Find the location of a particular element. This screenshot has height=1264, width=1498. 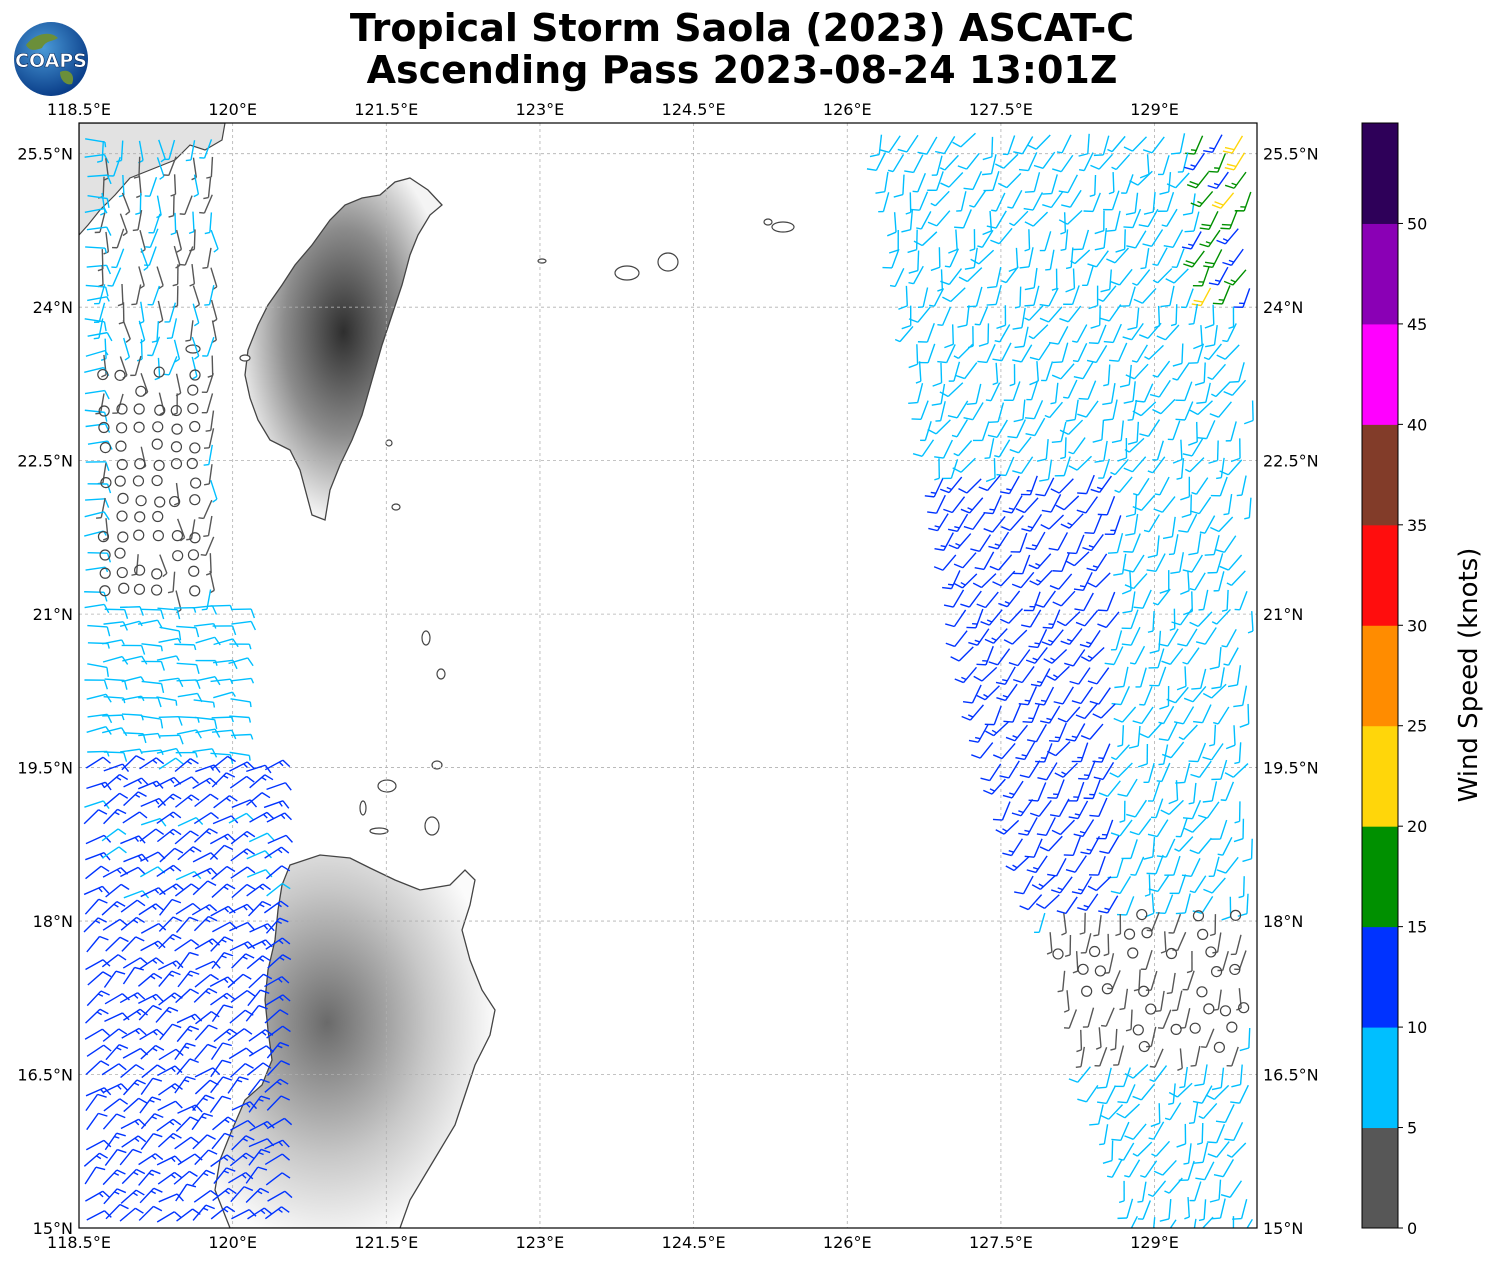

ryukyu-island is located at coordinates (389, 443).